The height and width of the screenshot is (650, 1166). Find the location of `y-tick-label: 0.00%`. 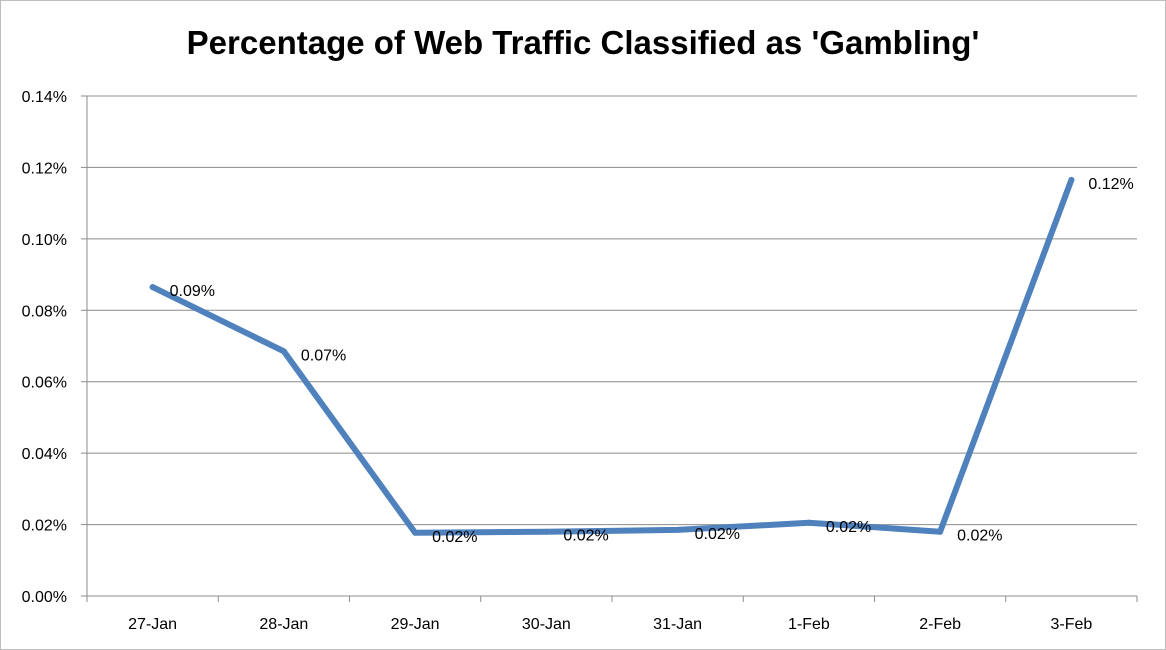

y-tick-label: 0.00% is located at coordinates (44, 597).